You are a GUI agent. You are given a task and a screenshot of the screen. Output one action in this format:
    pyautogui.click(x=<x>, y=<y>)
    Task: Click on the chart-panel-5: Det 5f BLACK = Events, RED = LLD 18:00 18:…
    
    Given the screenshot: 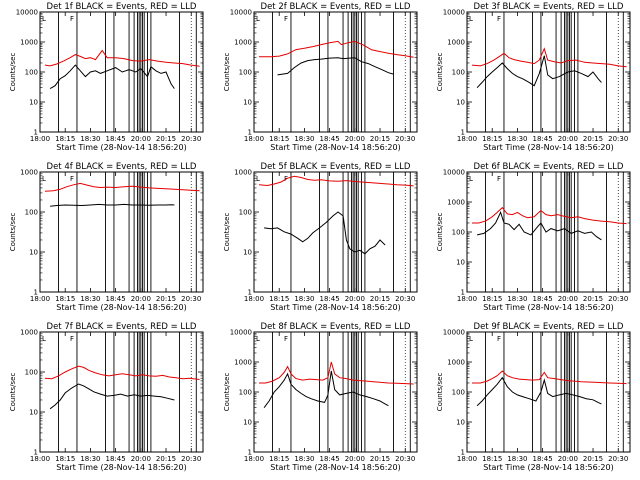 What is the action you would take?
    pyautogui.click(x=320, y=237)
    